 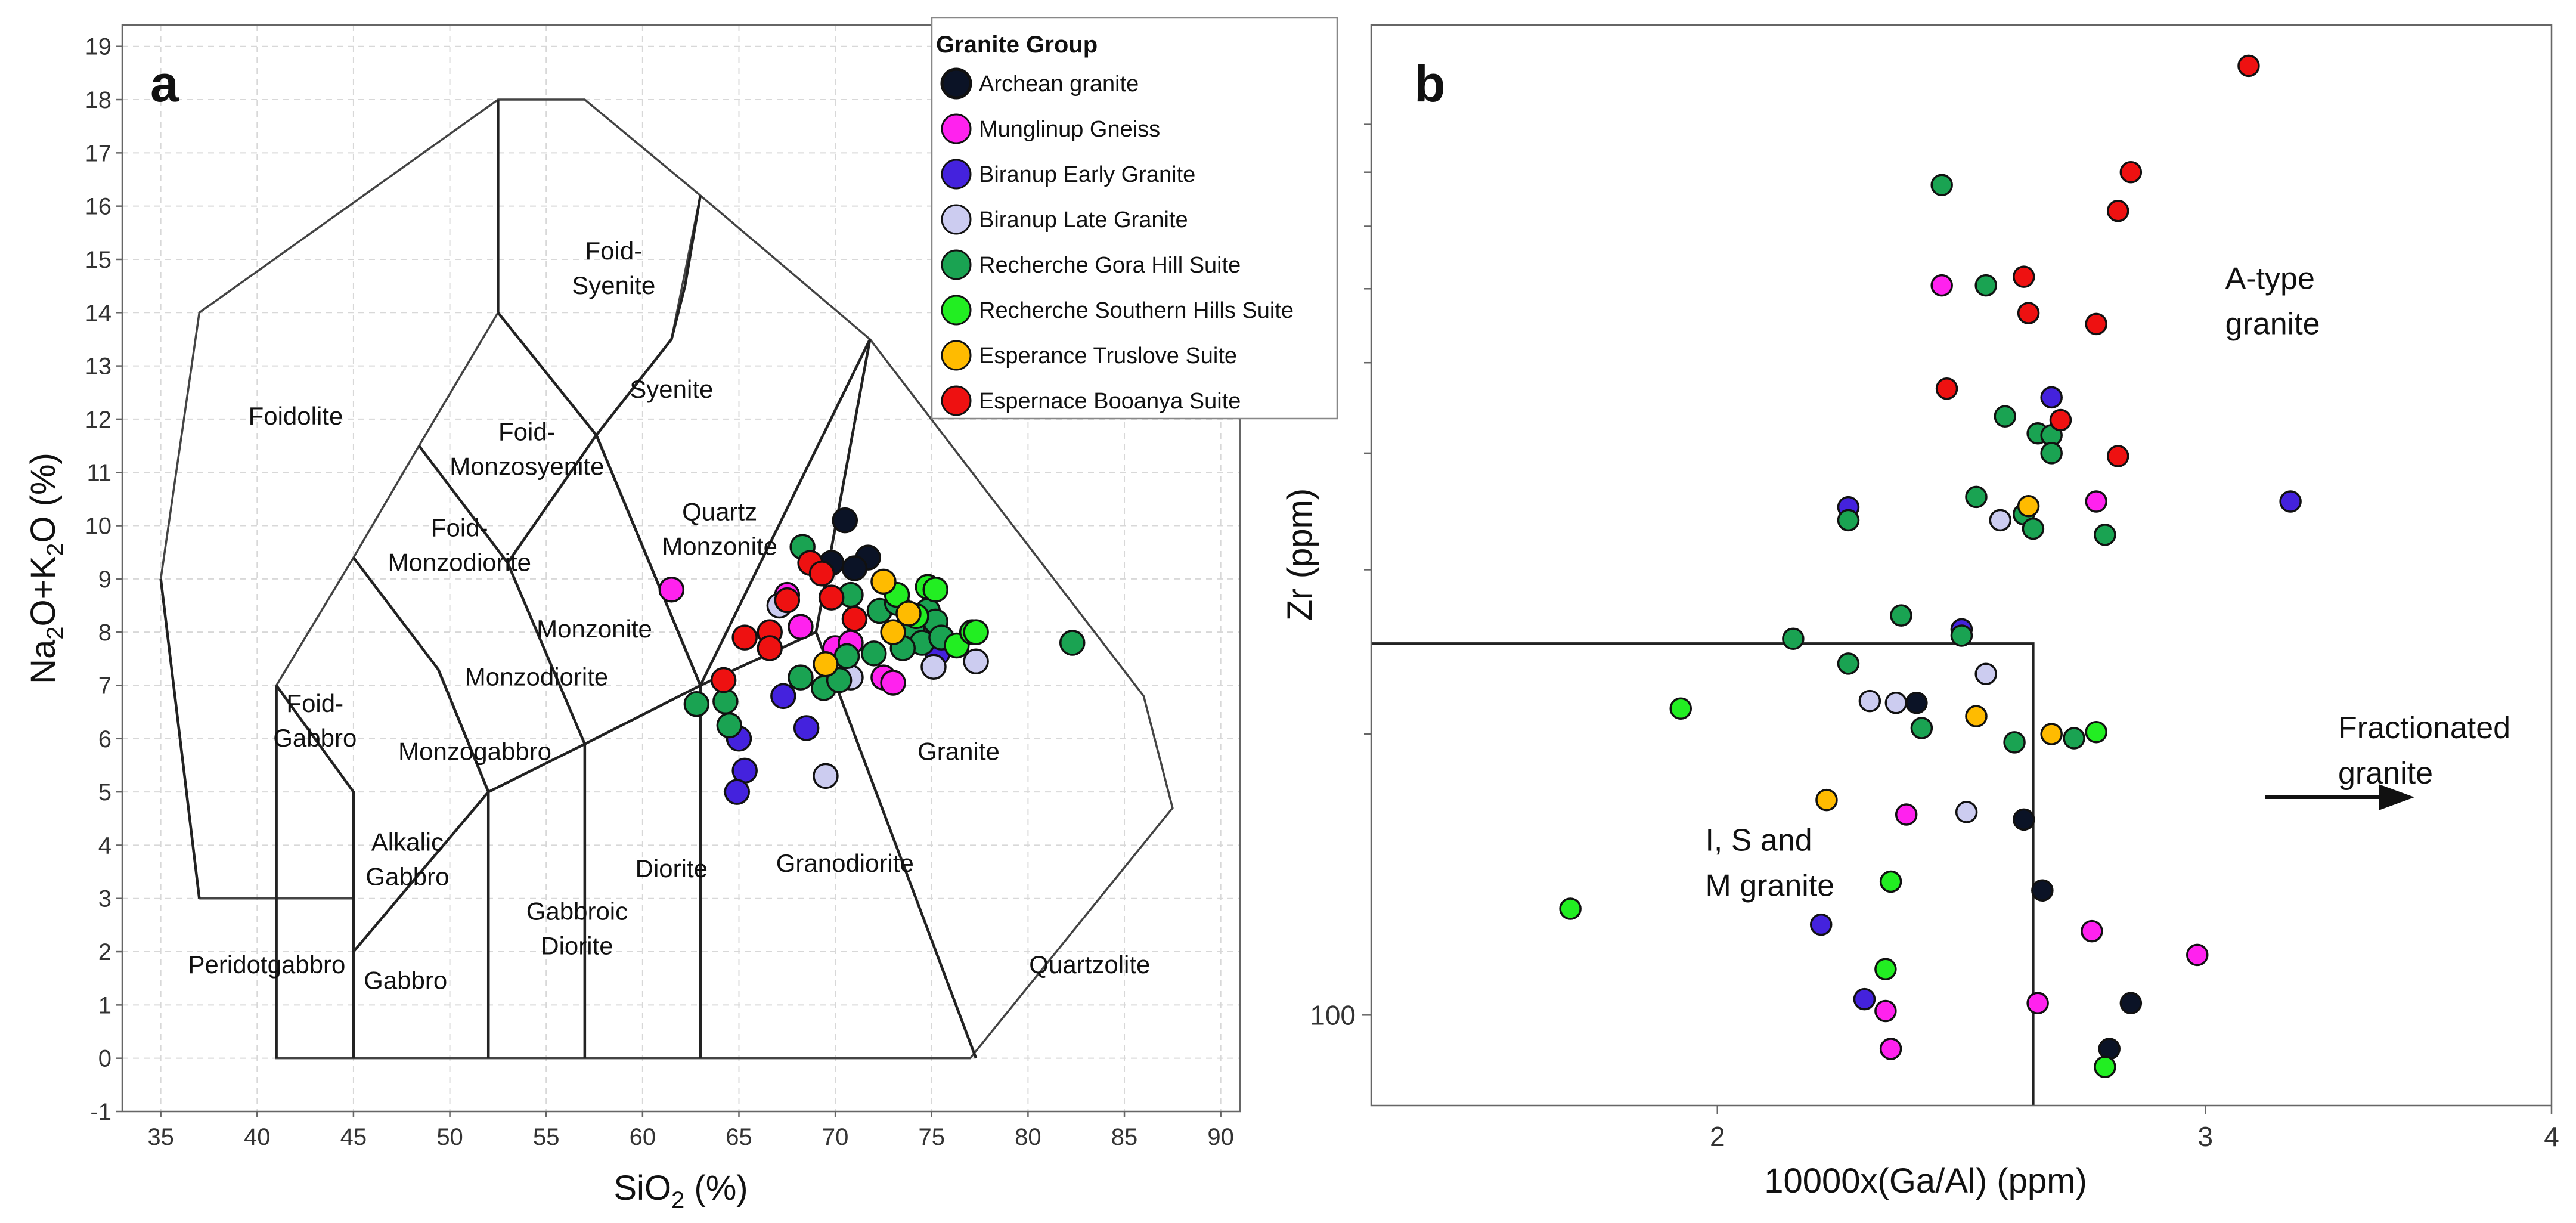 I want to click on legend-marker-gora, so click(x=956, y=264).